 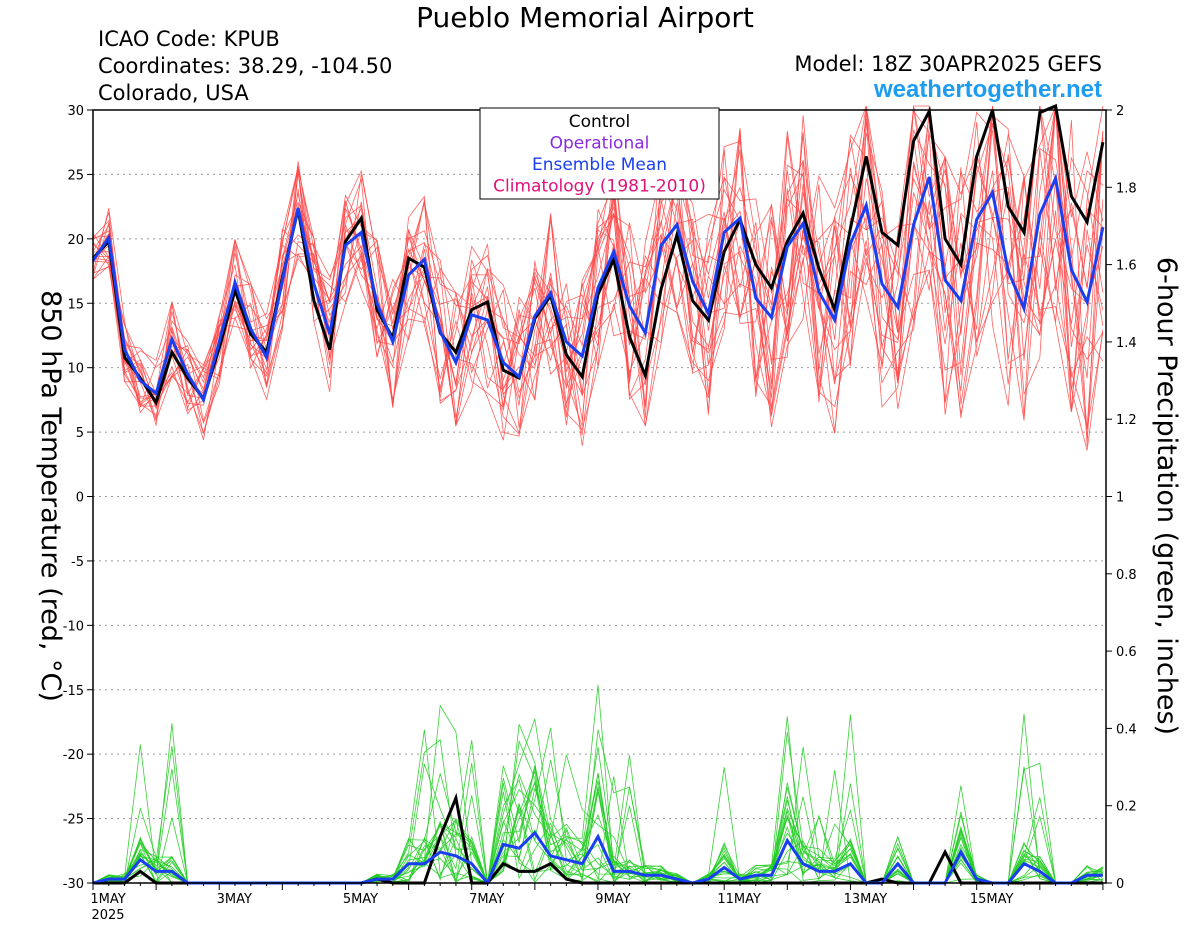 I want to click on chart-title: Pueblo Memorial Airport, so click(x=585, y=17).